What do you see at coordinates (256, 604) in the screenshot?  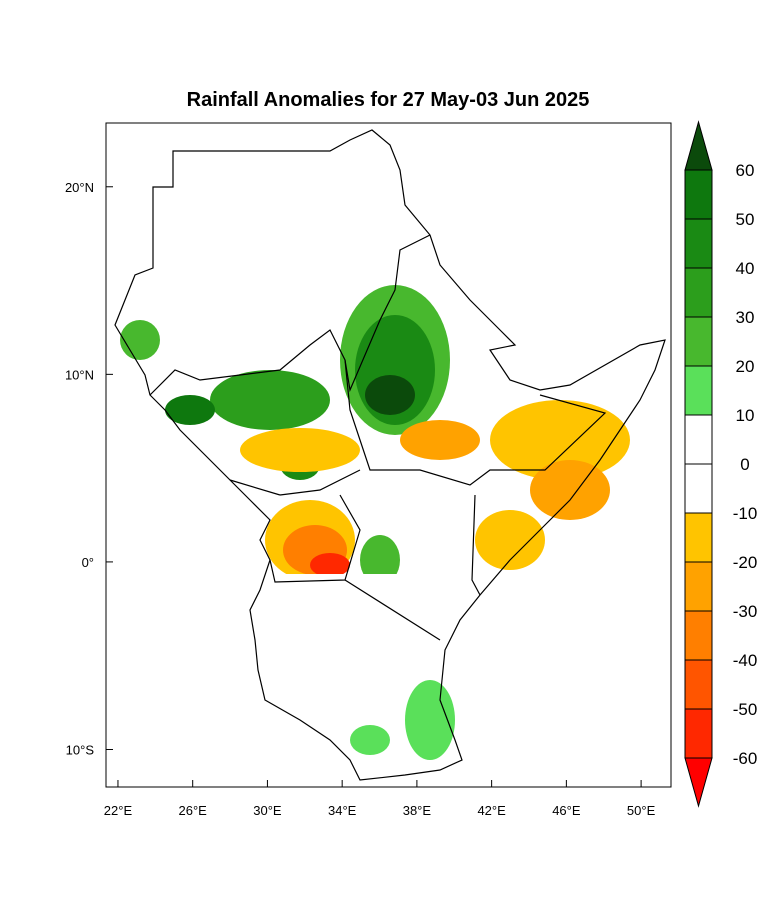 I see `lake-mask` at bounding box center [256, 604].